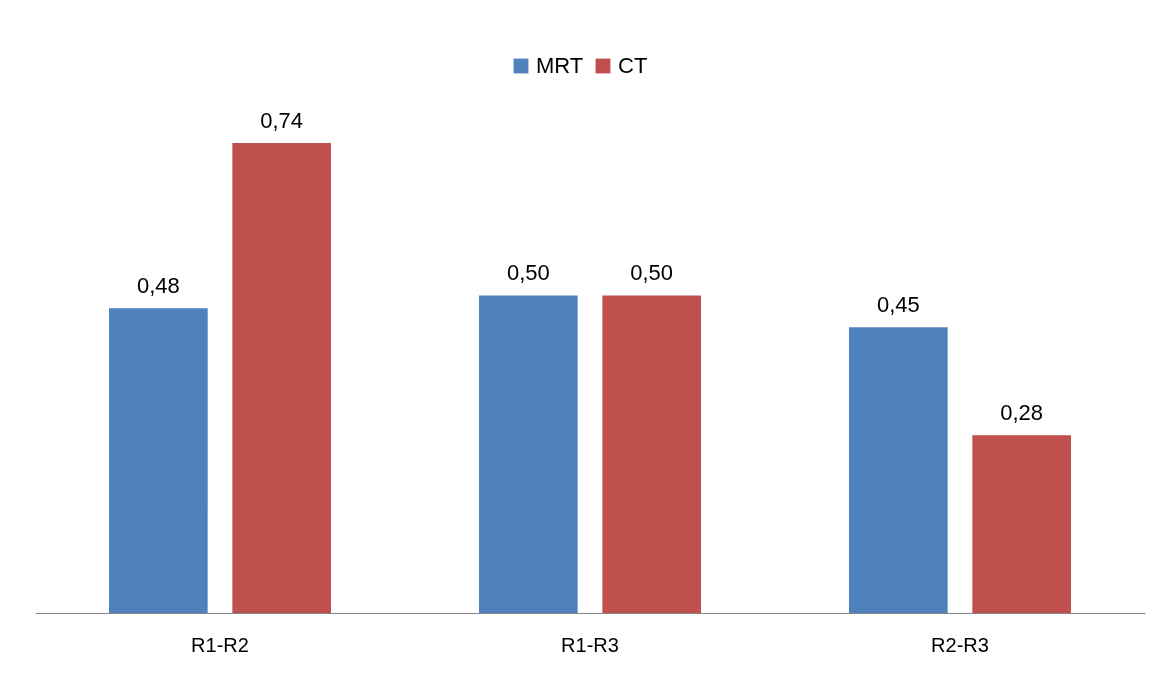 This screenshot has height=677, width=1158. I want to click on x-tick-label: R1-R3, so click(590, 644).